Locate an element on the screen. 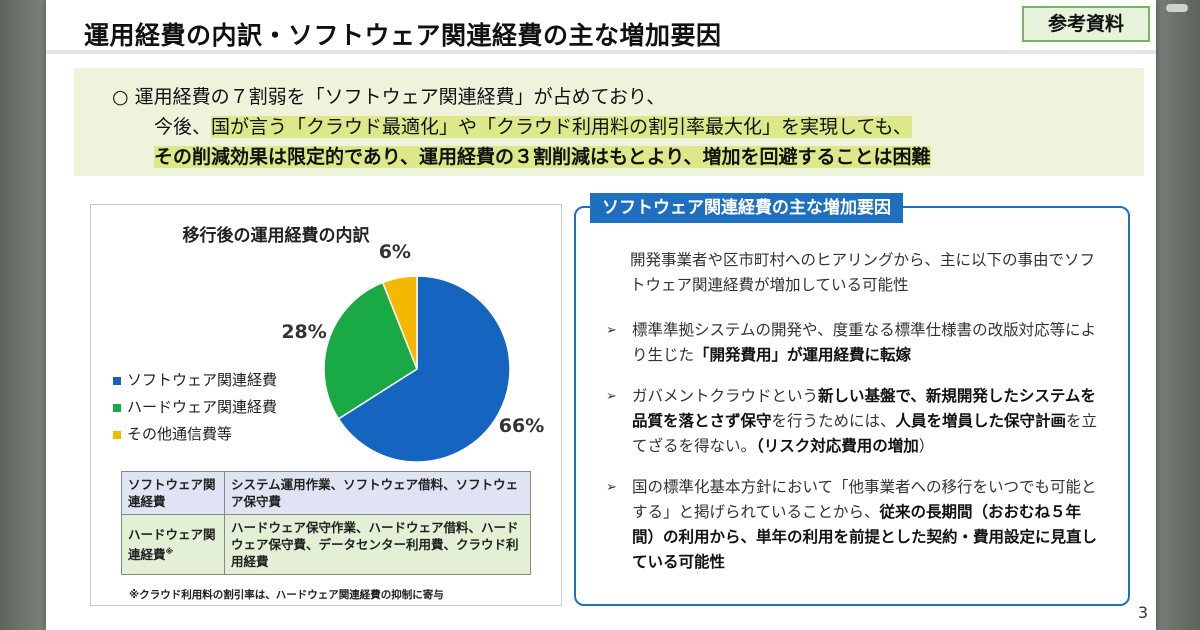 The image size is (1200, 630). bullet-1-text: 標準準拠システムの開発や、度重なる標準仕様書の改版対応等により生じた is located at coordinates (864, 342).